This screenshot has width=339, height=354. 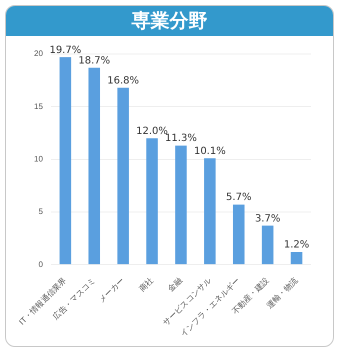 What do you see at coordinates (175, 285) in the screenshot?
I see `x-tick-label: 金融` at bounding box center [175, 285].